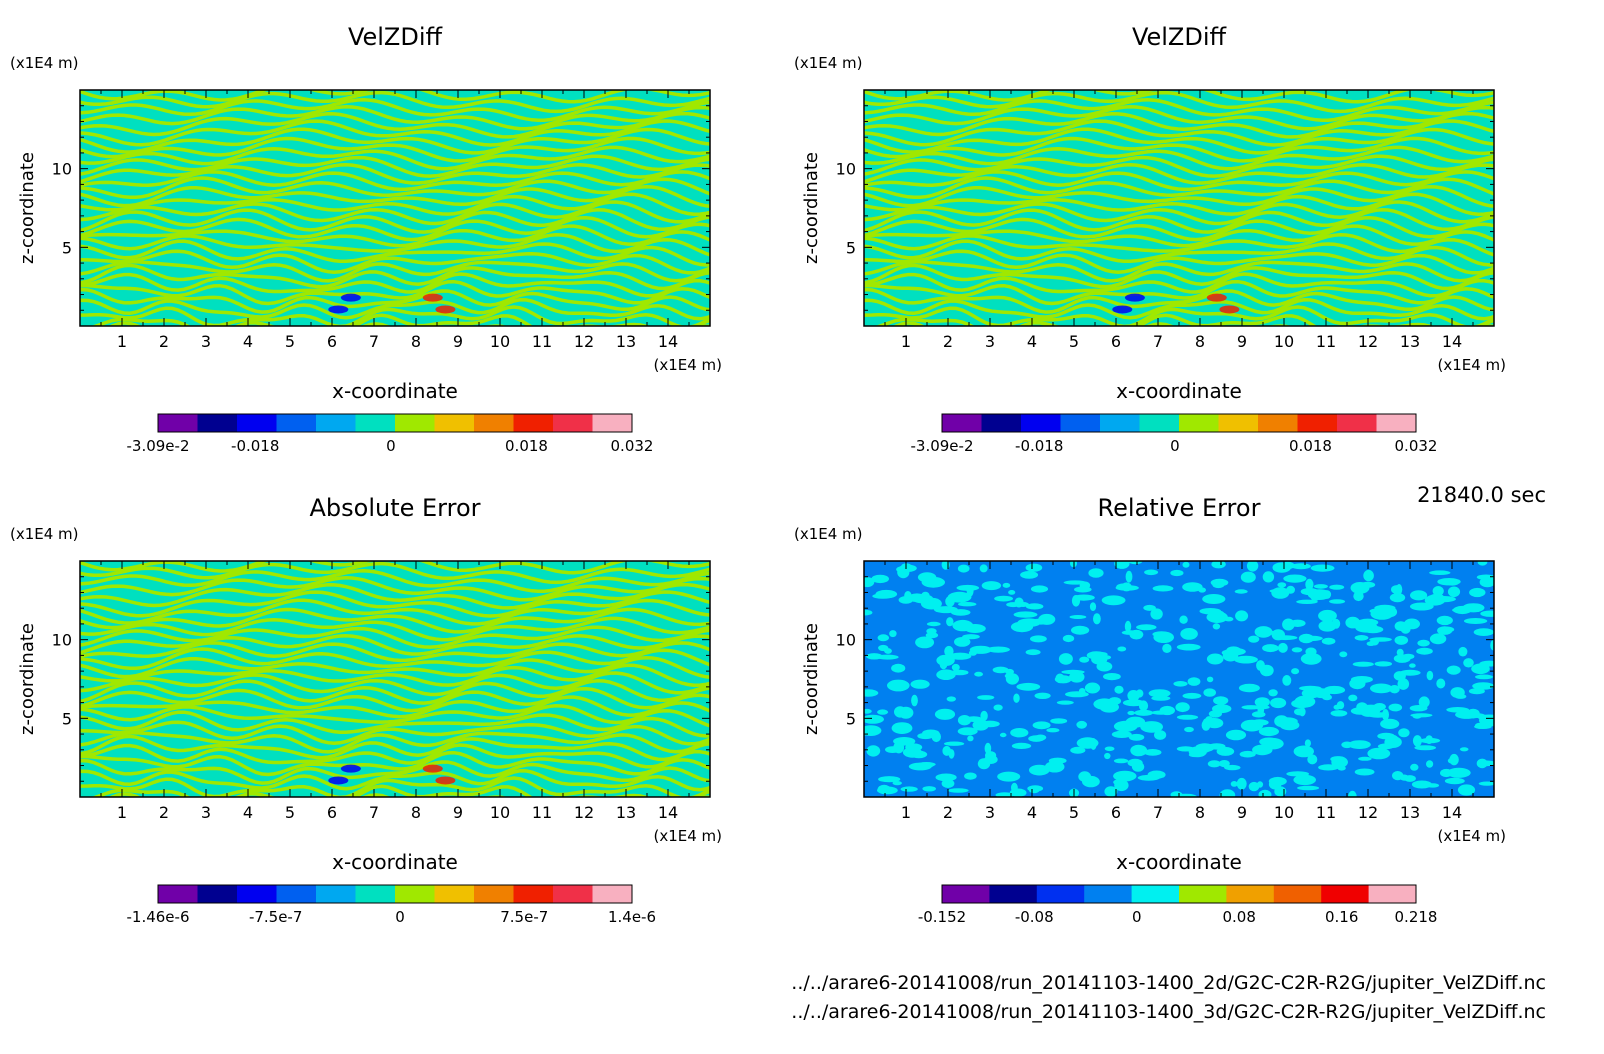  What do you see at coordinates (395, 862) in the screenshot?
I see `x-axis-label: x-coordinate` at bounding box center [395, 862].